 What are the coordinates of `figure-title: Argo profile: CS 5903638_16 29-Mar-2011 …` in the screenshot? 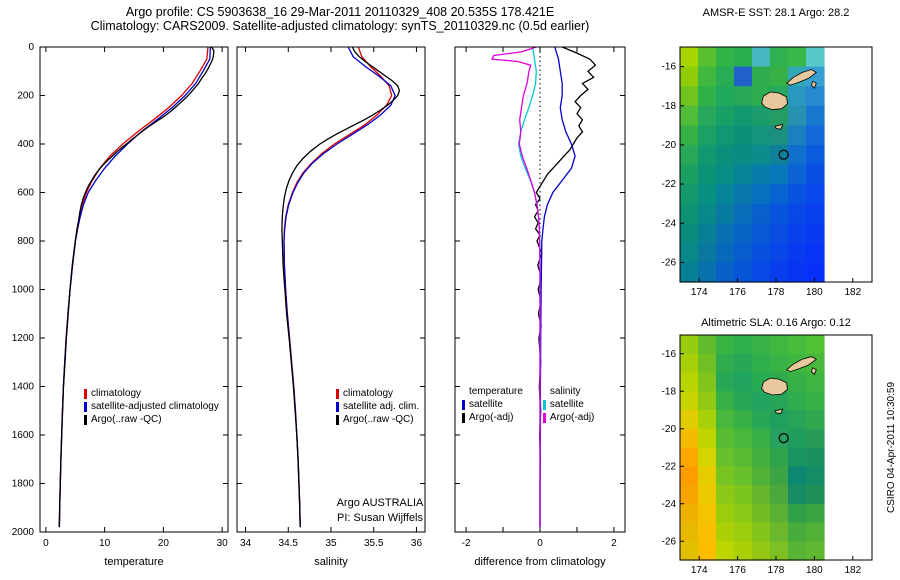 It's located at (340, 19).